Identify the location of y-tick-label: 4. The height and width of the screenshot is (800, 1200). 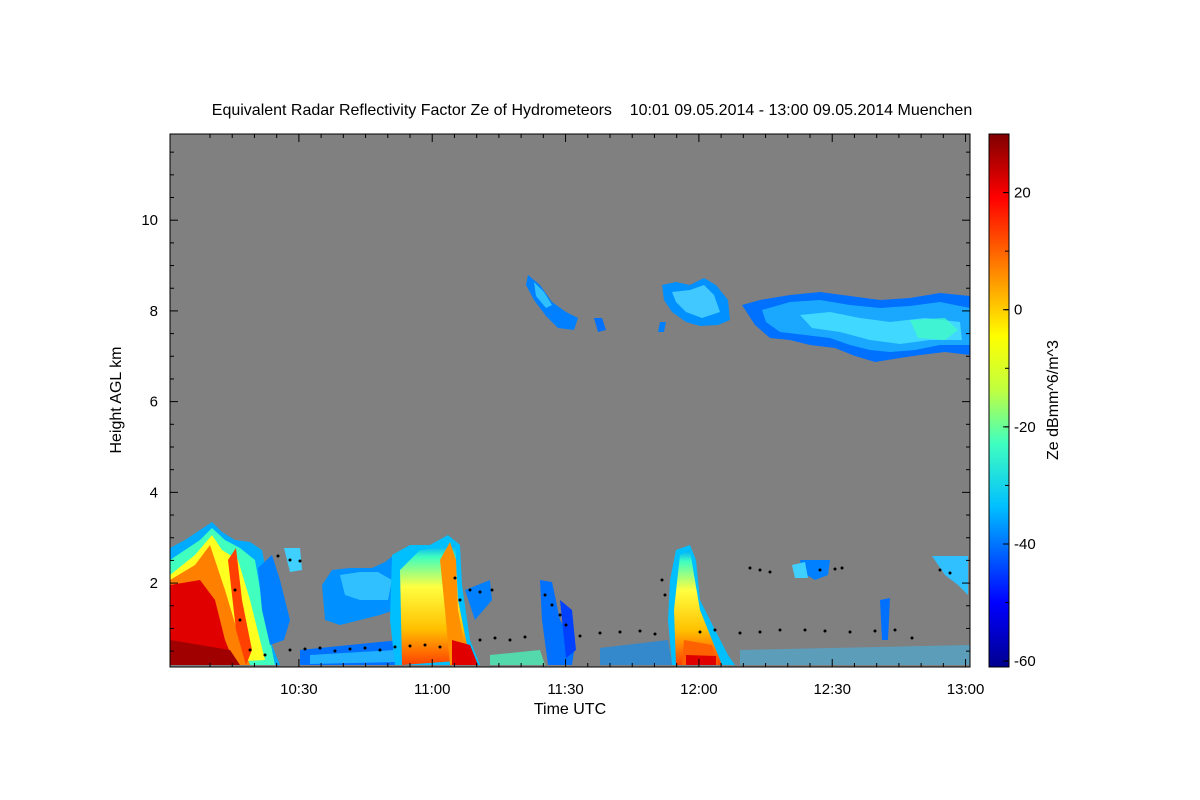
(154, 492).